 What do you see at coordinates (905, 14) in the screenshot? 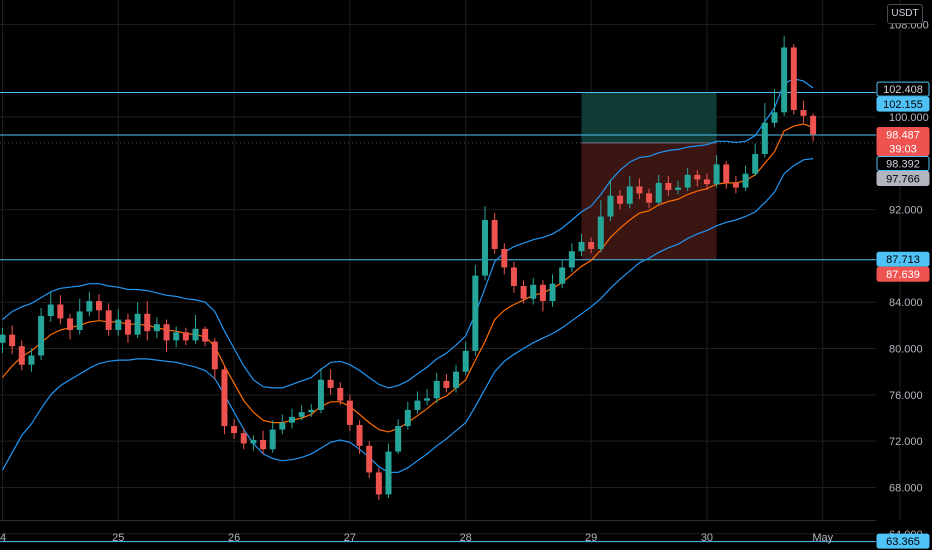
I see `currency-label: USDT` at bounding box center [905, 14].